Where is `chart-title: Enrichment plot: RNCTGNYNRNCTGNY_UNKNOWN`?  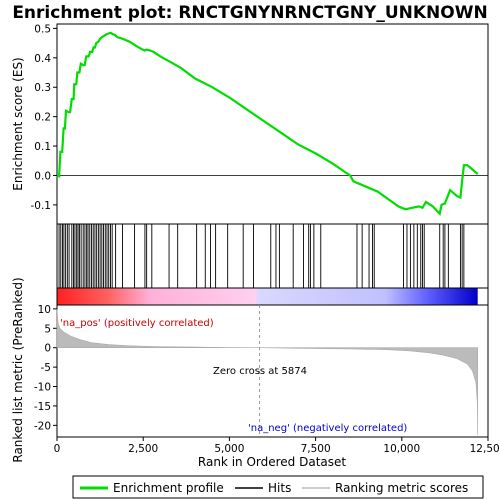 chart-title: Enrichment plot: RNCTGNYNRNCTGNY_UNKNOWN is located at coordinates (249, 13).